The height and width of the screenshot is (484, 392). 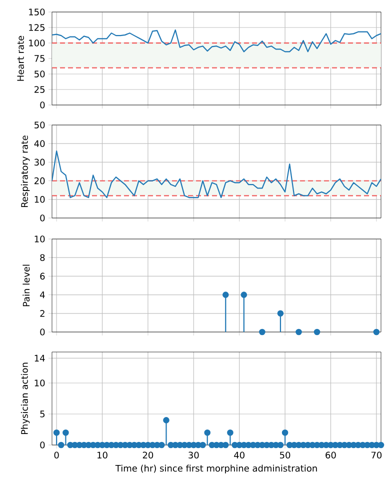 What do you see at coordinates (39, 180) in the screenshot?
I see `y-tick-label: 20` at bounding box center [39, 180].